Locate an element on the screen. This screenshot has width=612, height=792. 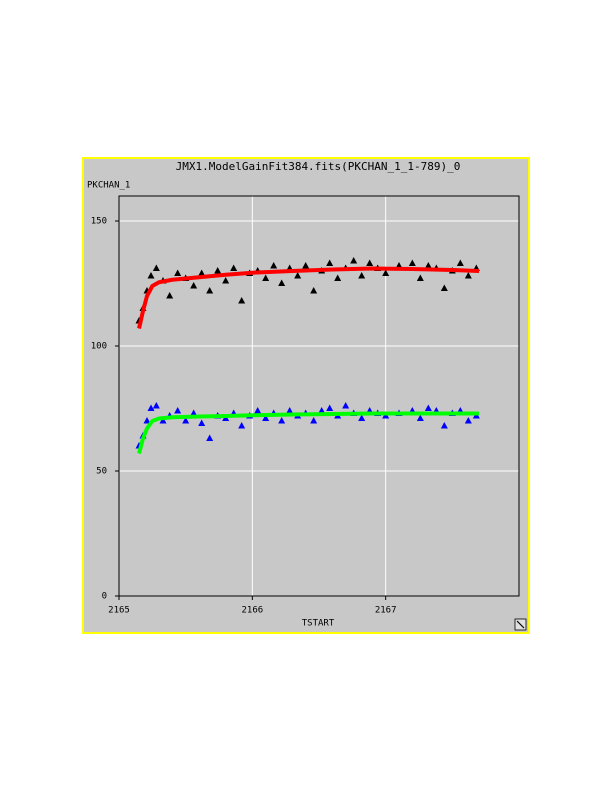
y-tick-label: 100 is located at coordinates (99, 347).